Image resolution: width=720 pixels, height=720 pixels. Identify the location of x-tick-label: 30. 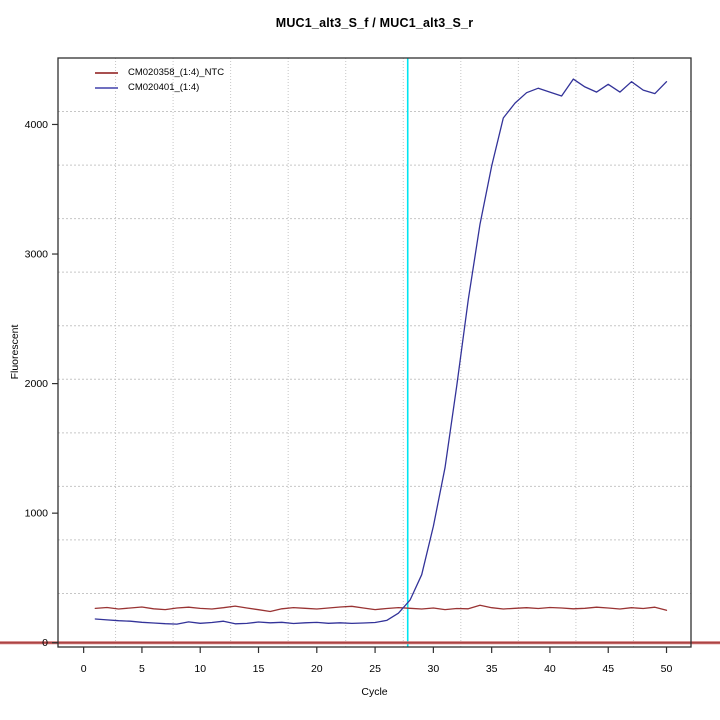
(434, 669).